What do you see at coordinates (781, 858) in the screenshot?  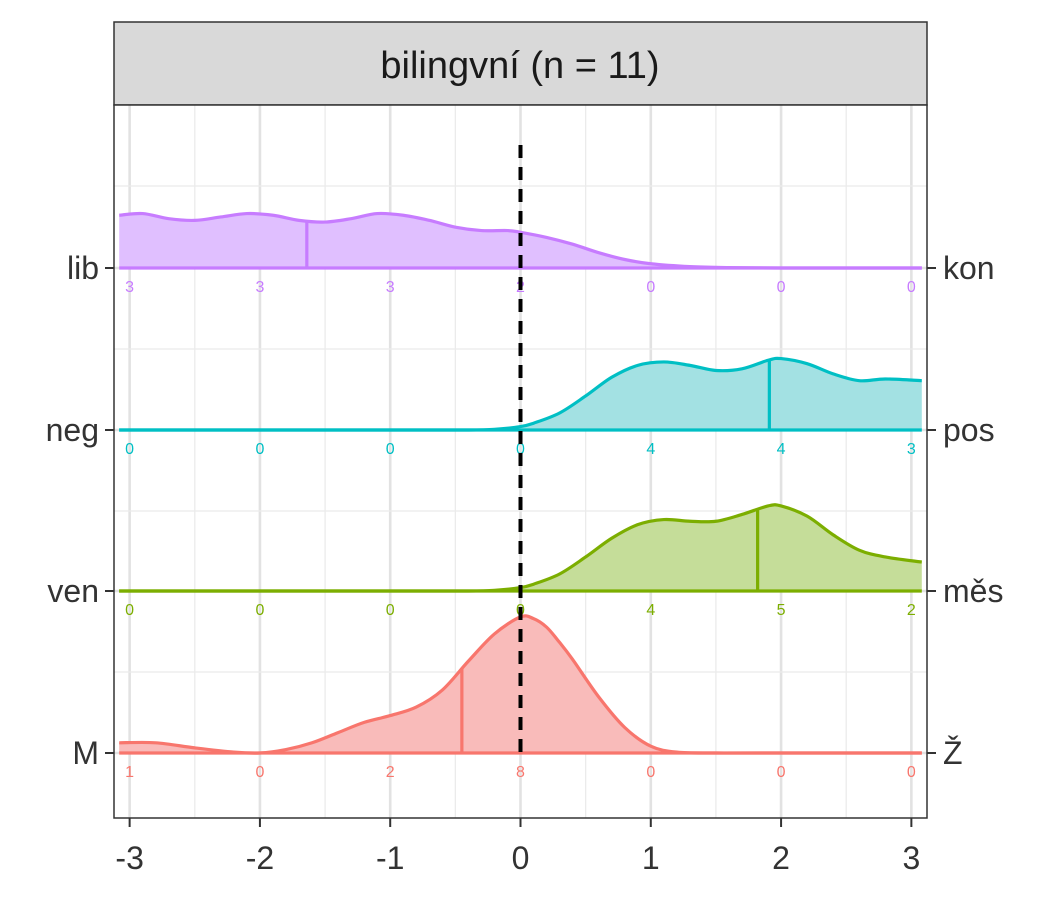 I see `x-tick-label: 2` at bounding box center [781, 858].